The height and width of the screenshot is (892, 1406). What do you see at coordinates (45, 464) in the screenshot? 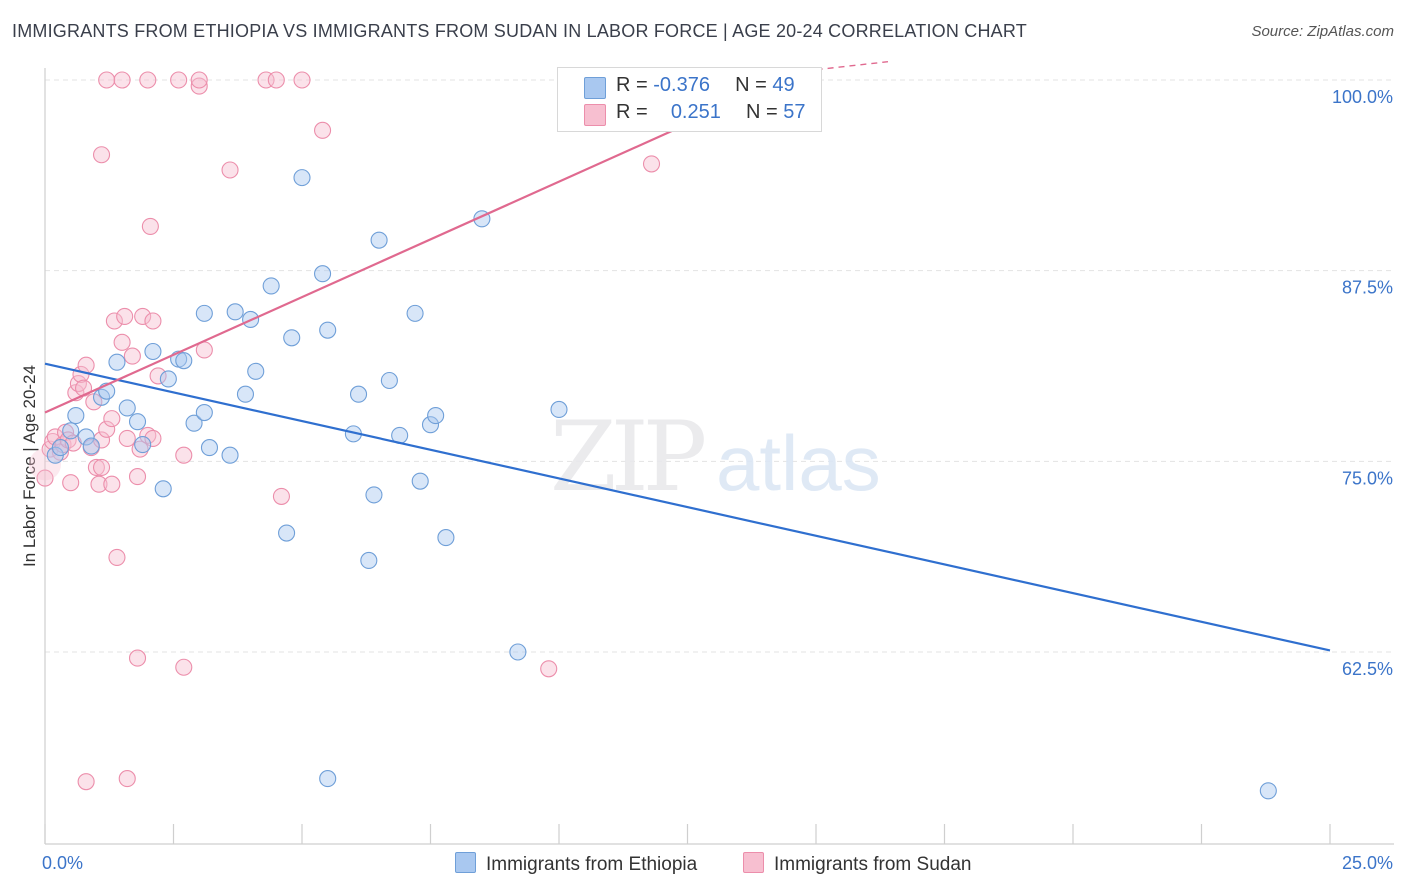
I see `sudan-cluster-point` at bounding box center [45, 464].